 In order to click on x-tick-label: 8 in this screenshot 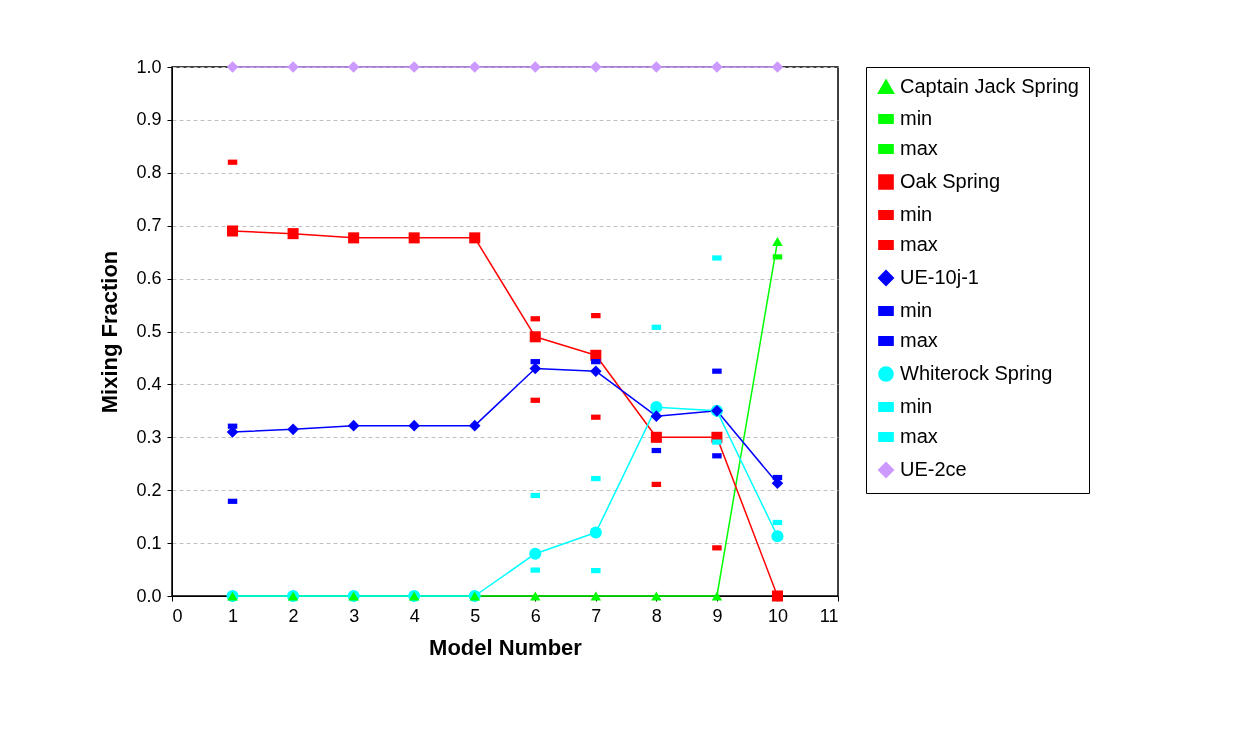, I will do `click(656, 615)`.